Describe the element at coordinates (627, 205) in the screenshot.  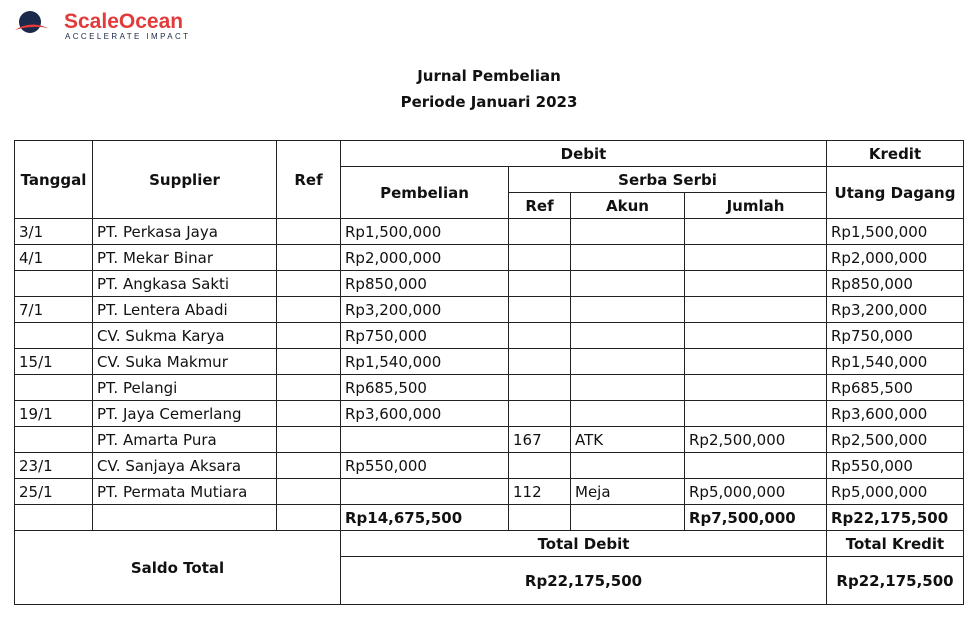
I see `header-cell: Akun` at that location.